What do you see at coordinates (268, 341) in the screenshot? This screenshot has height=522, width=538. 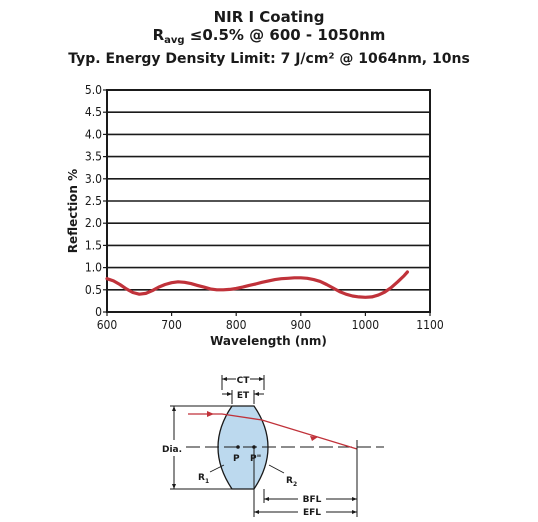 I see `x-axis-label: Wavelength (nm)` at bounding box center [268, 341].